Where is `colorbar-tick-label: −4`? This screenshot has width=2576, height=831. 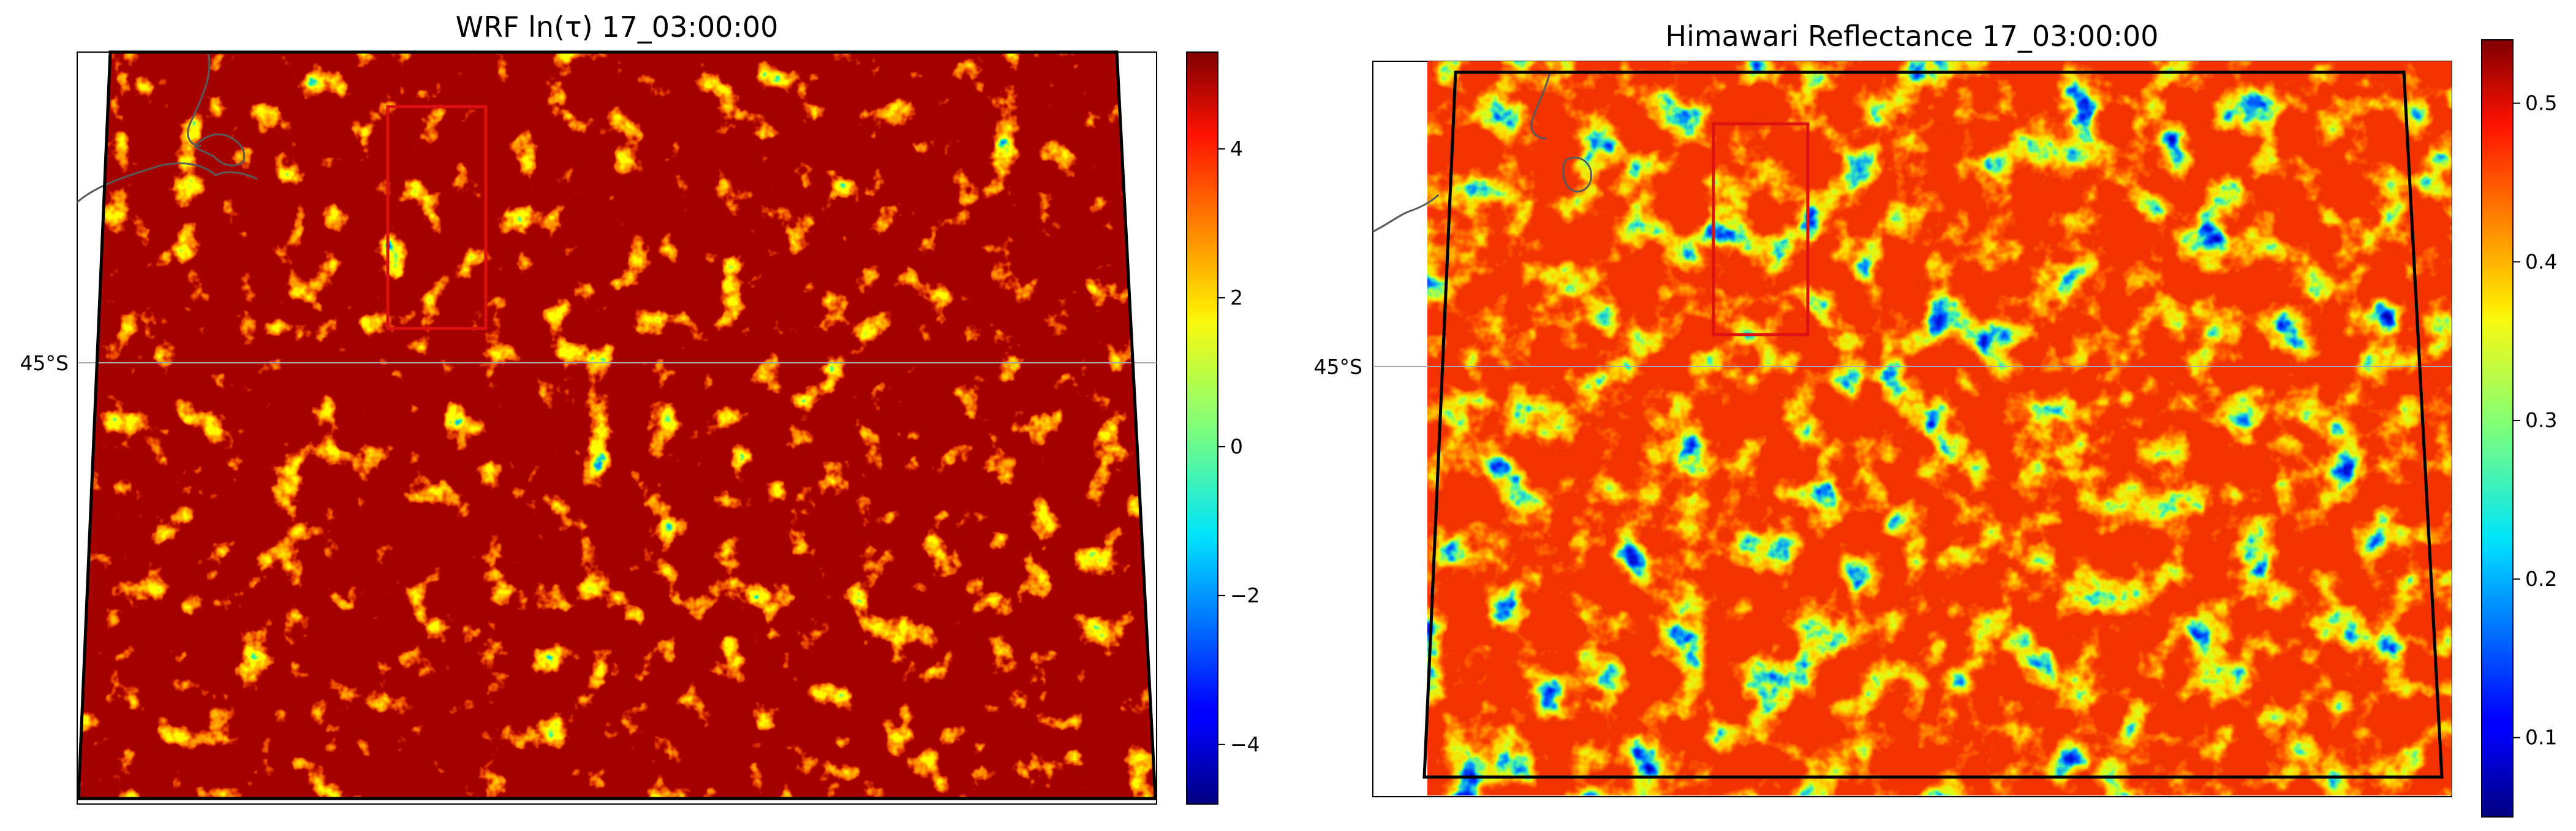
colorbar-tick-label: −4 is located at coordinates (1245, 744).